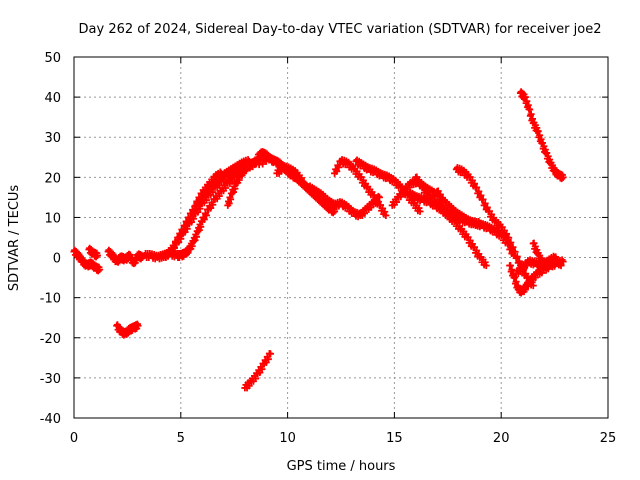  I want to click on series-seg-i, so click(296, 182).